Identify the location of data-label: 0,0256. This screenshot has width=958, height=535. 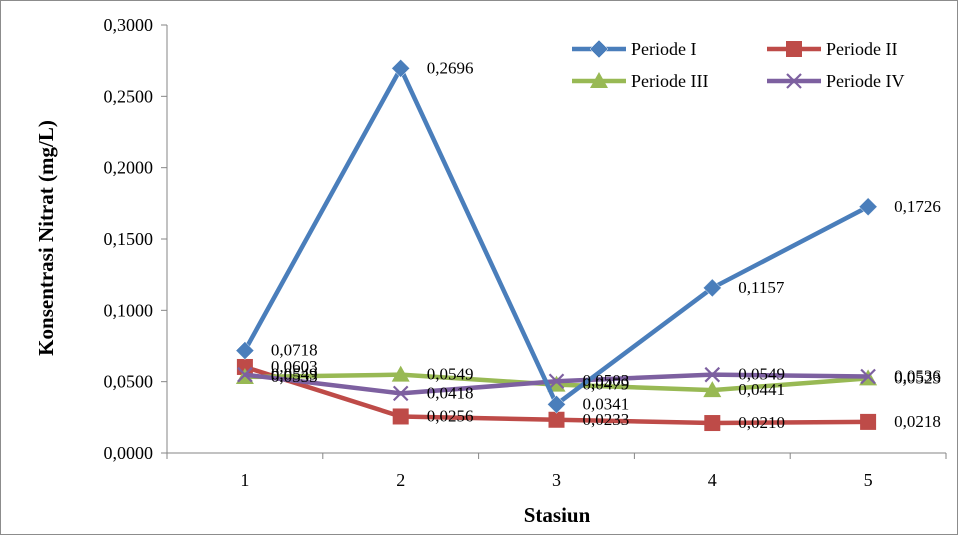
(450, 415).